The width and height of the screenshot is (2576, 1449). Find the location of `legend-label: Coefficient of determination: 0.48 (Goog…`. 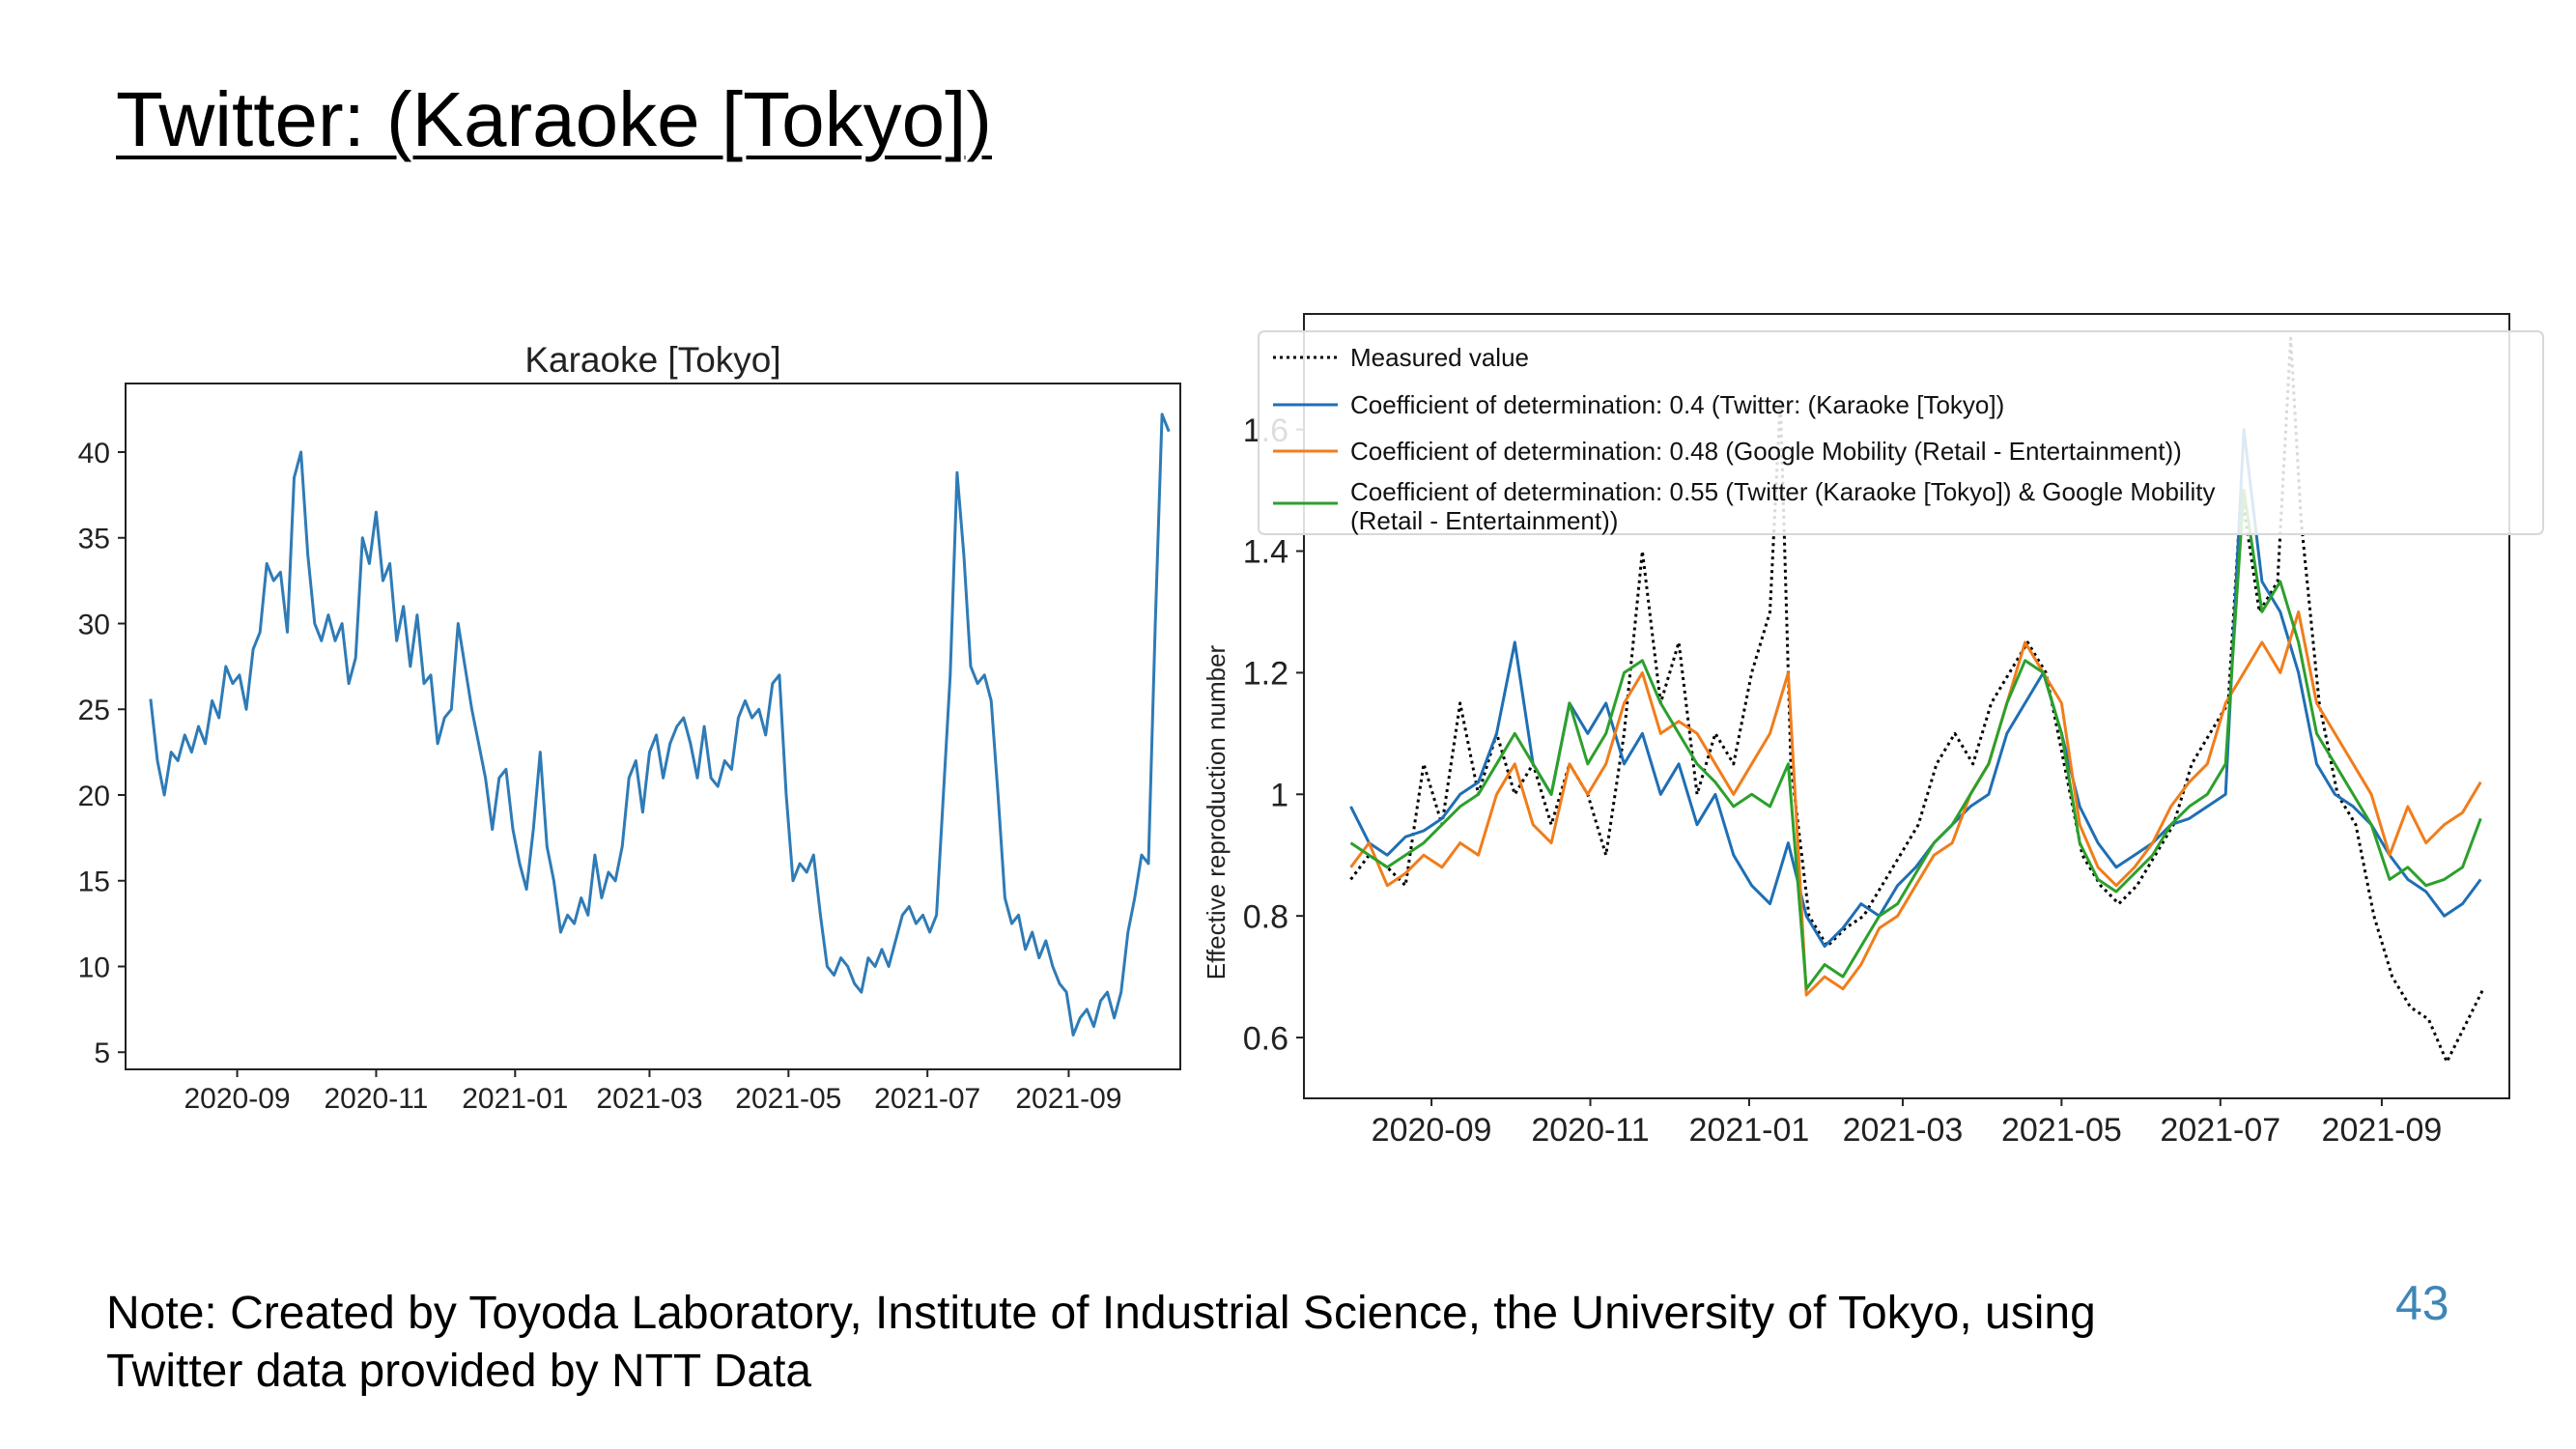

legend-label: Coefficient of determination: 0.48 (Goog… is located at coordinates (1766, 451).